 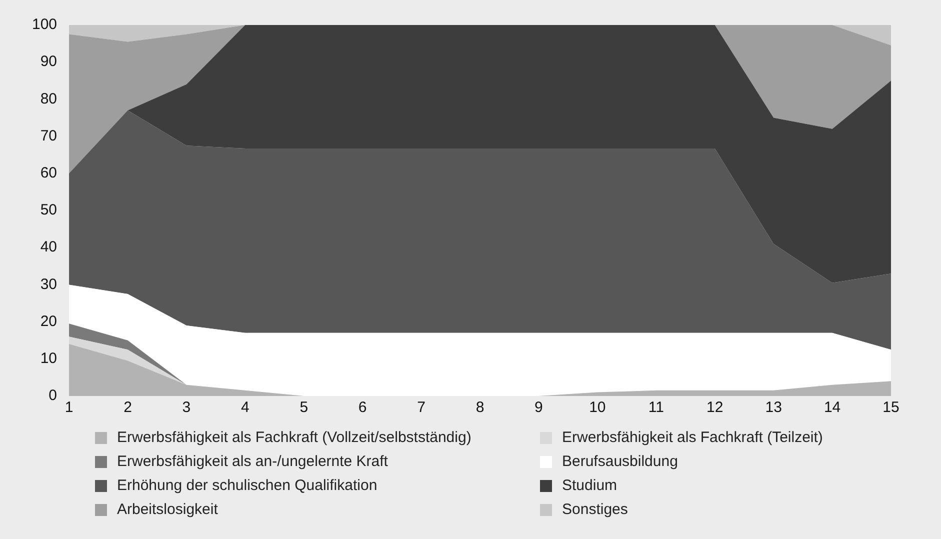 I want to click on y-tick-label: 40, so click(x=49, y=247).